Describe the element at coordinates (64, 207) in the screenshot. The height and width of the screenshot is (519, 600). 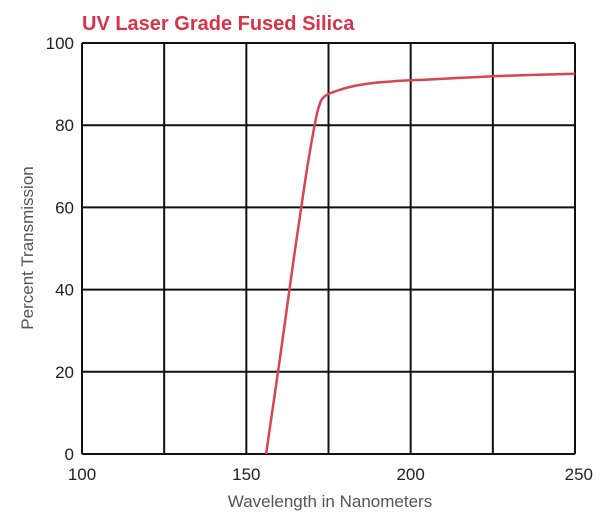
I see `y-tick-label: 60` at that location.